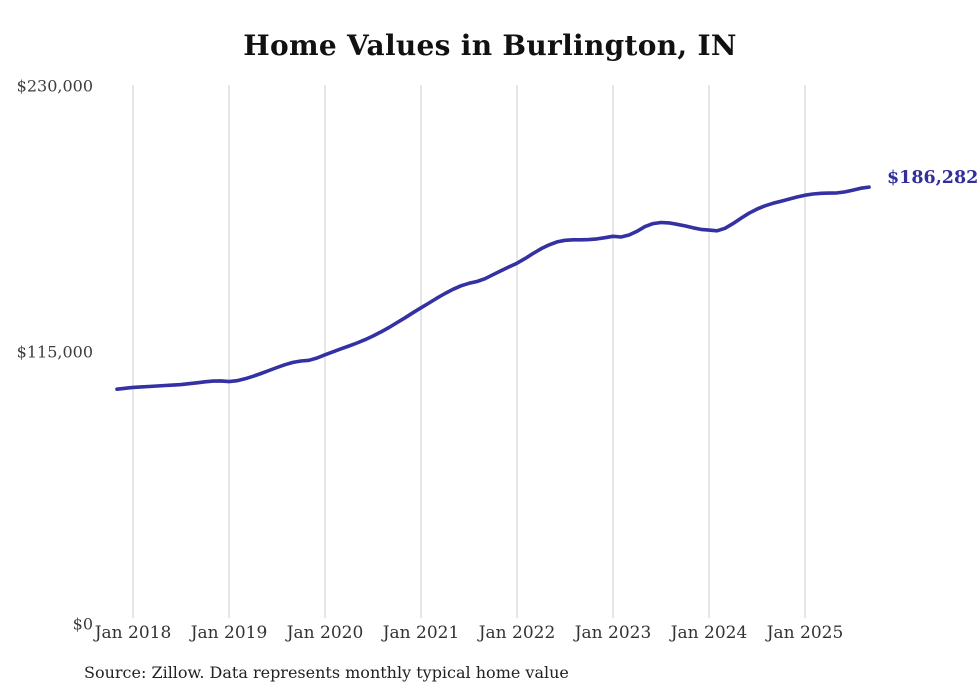 This screenshot has width=980, height=699. Describe the element at coordinates (421, 633) in the screenshot. I see `x-tick-jan-2021: Jan 2021` at that location.